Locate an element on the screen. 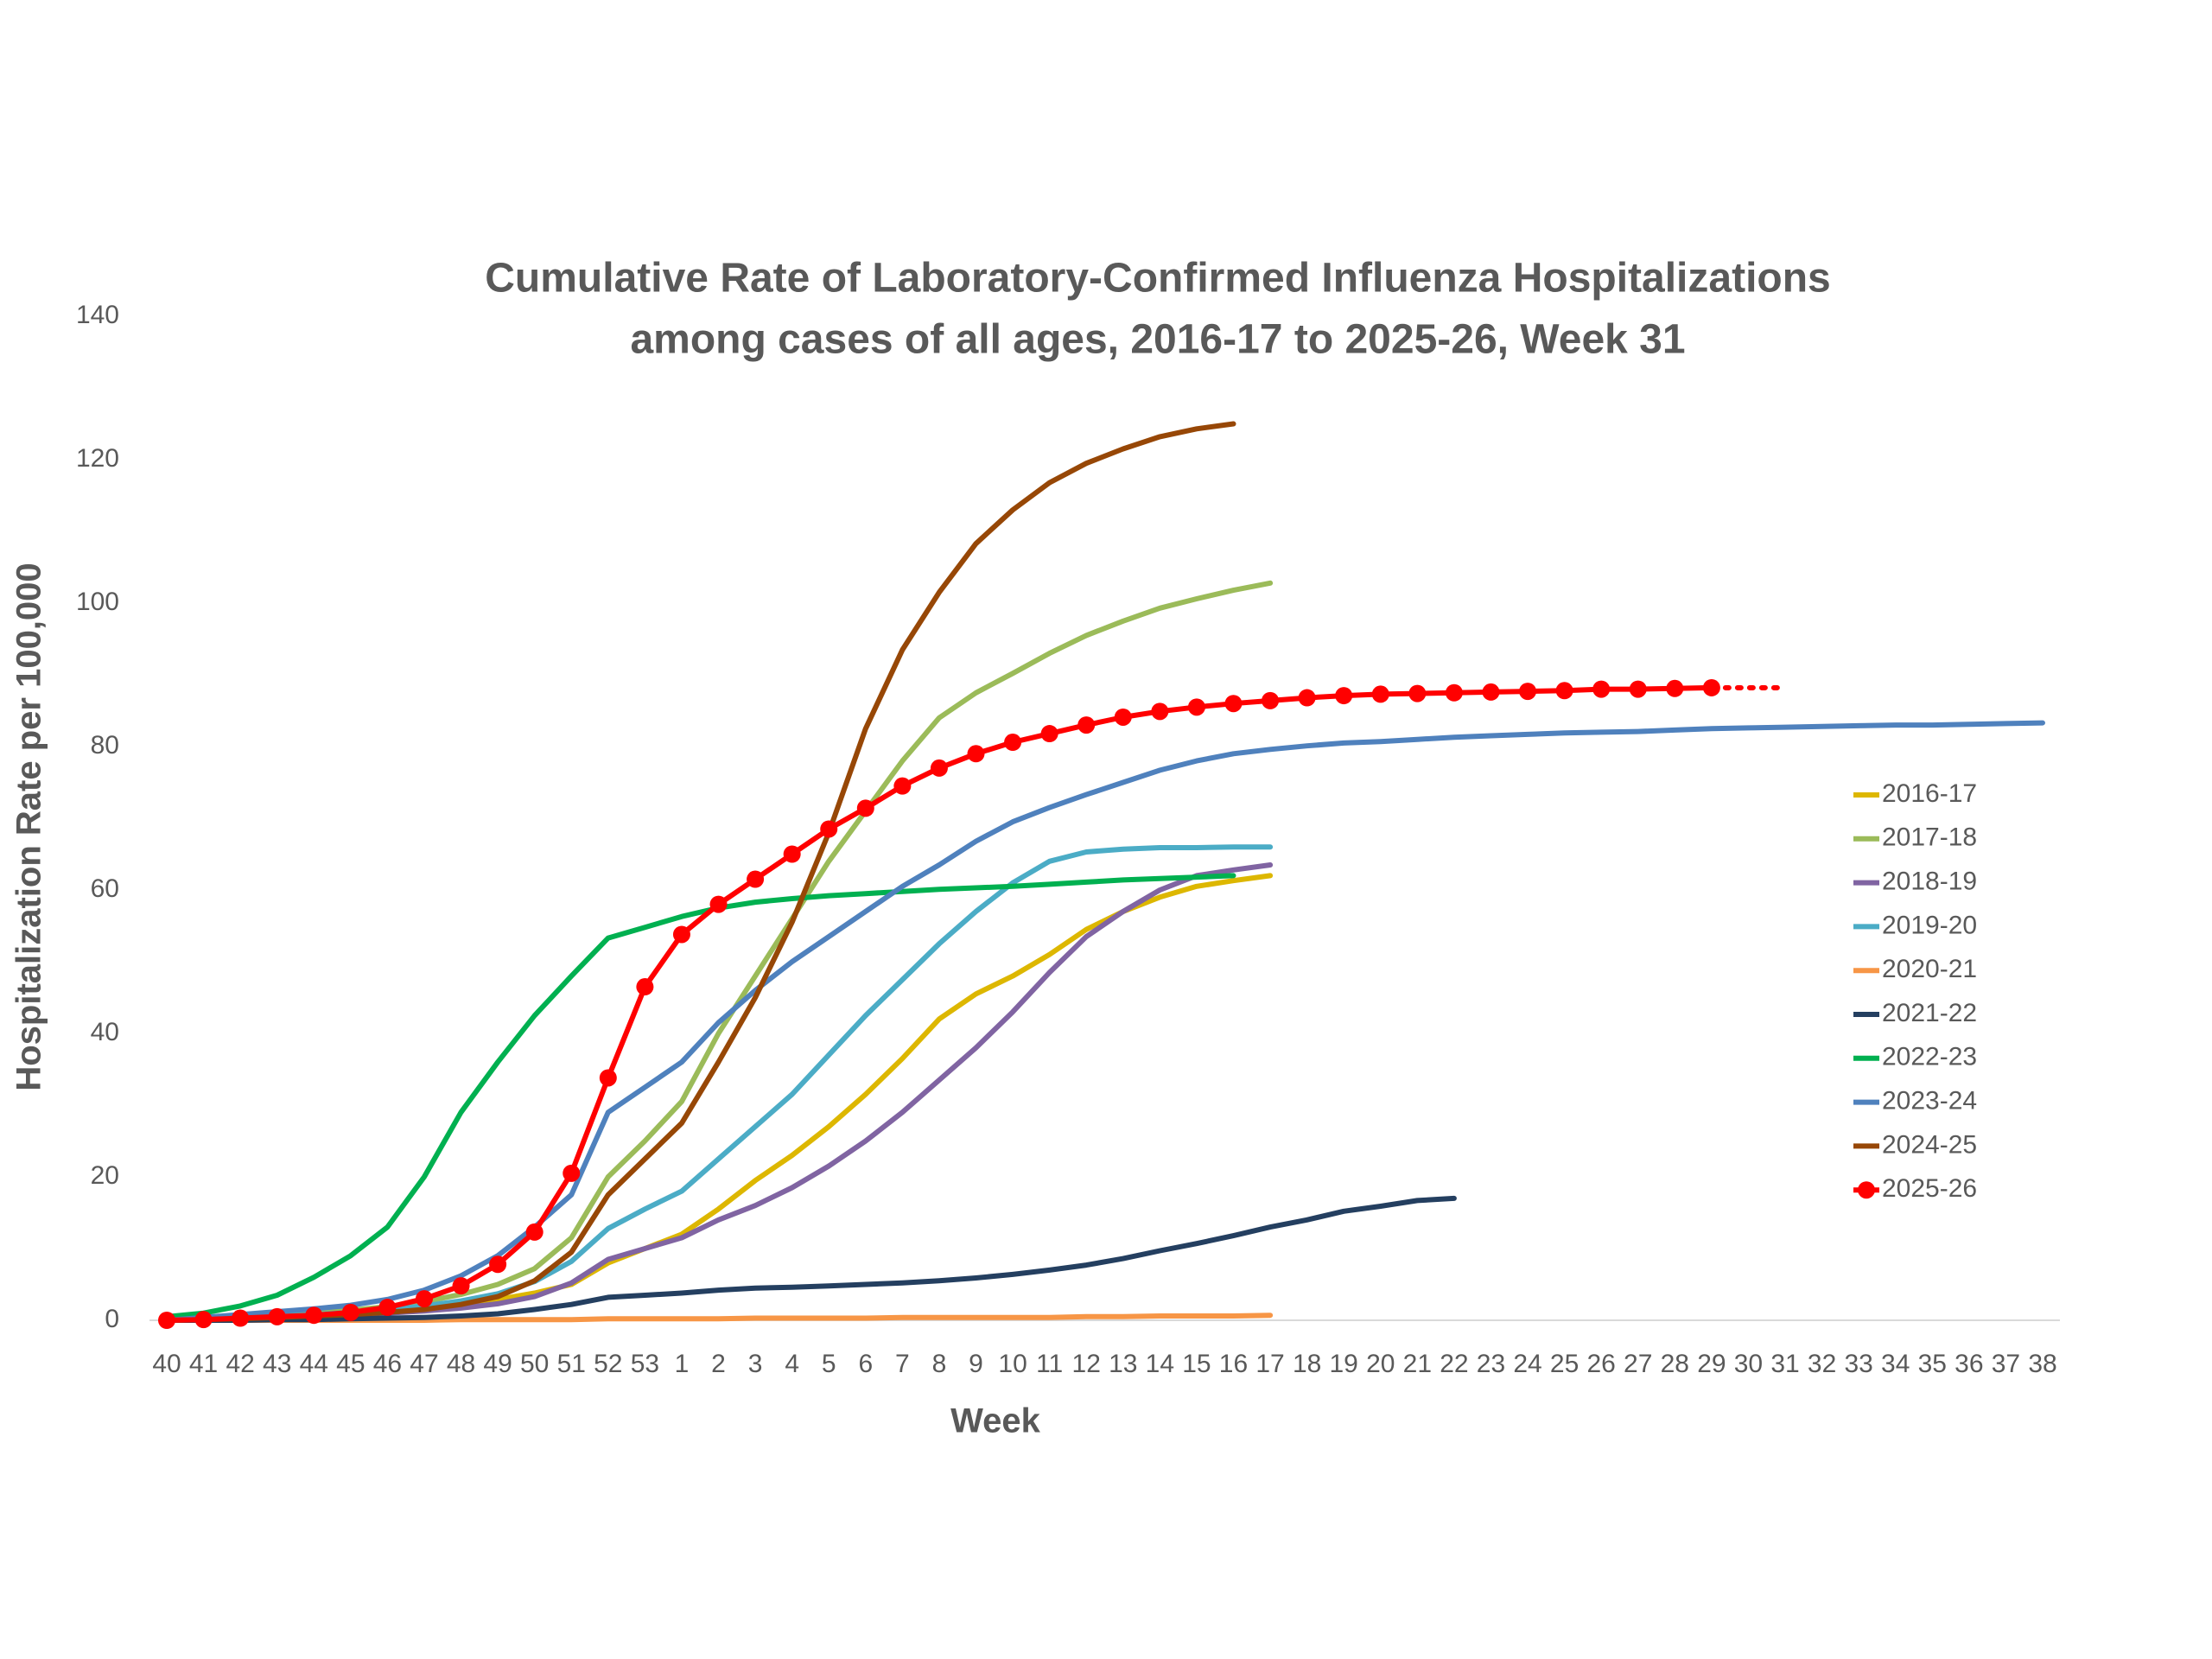 The height and width of the screenshot is (1659, 2212). x-tick-label: 19 is located at coordinates (1344, 1364).